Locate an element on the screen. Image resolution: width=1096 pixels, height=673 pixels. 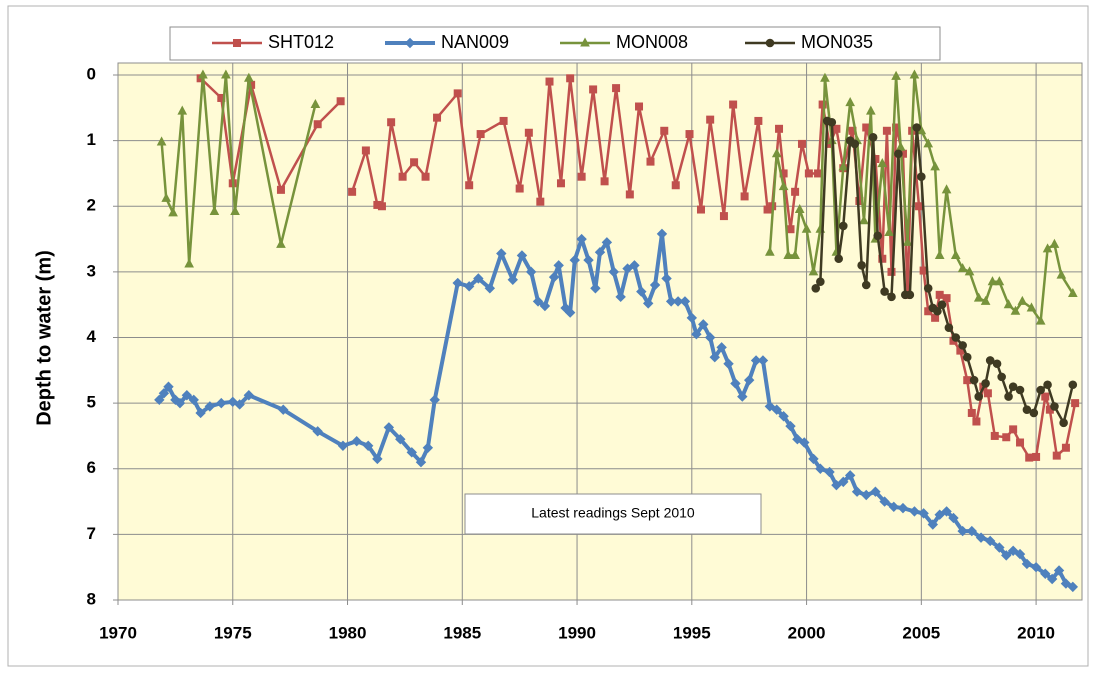
annotation-box is located at coordinates (613, 514).